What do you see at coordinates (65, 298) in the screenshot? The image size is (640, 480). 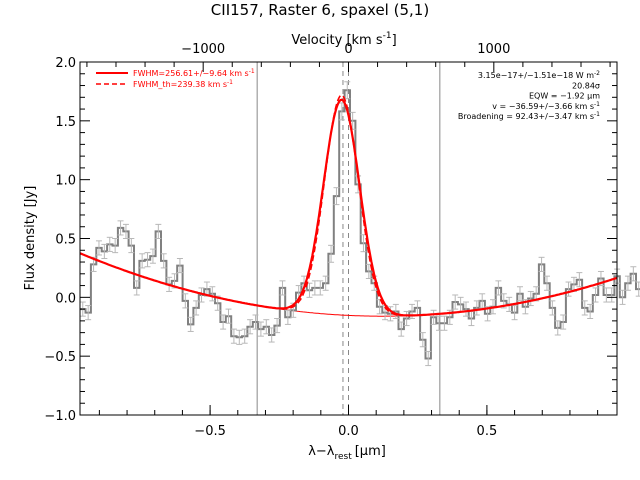 I see `y-tick-label: 0.0` at bounding box center [65, 298].